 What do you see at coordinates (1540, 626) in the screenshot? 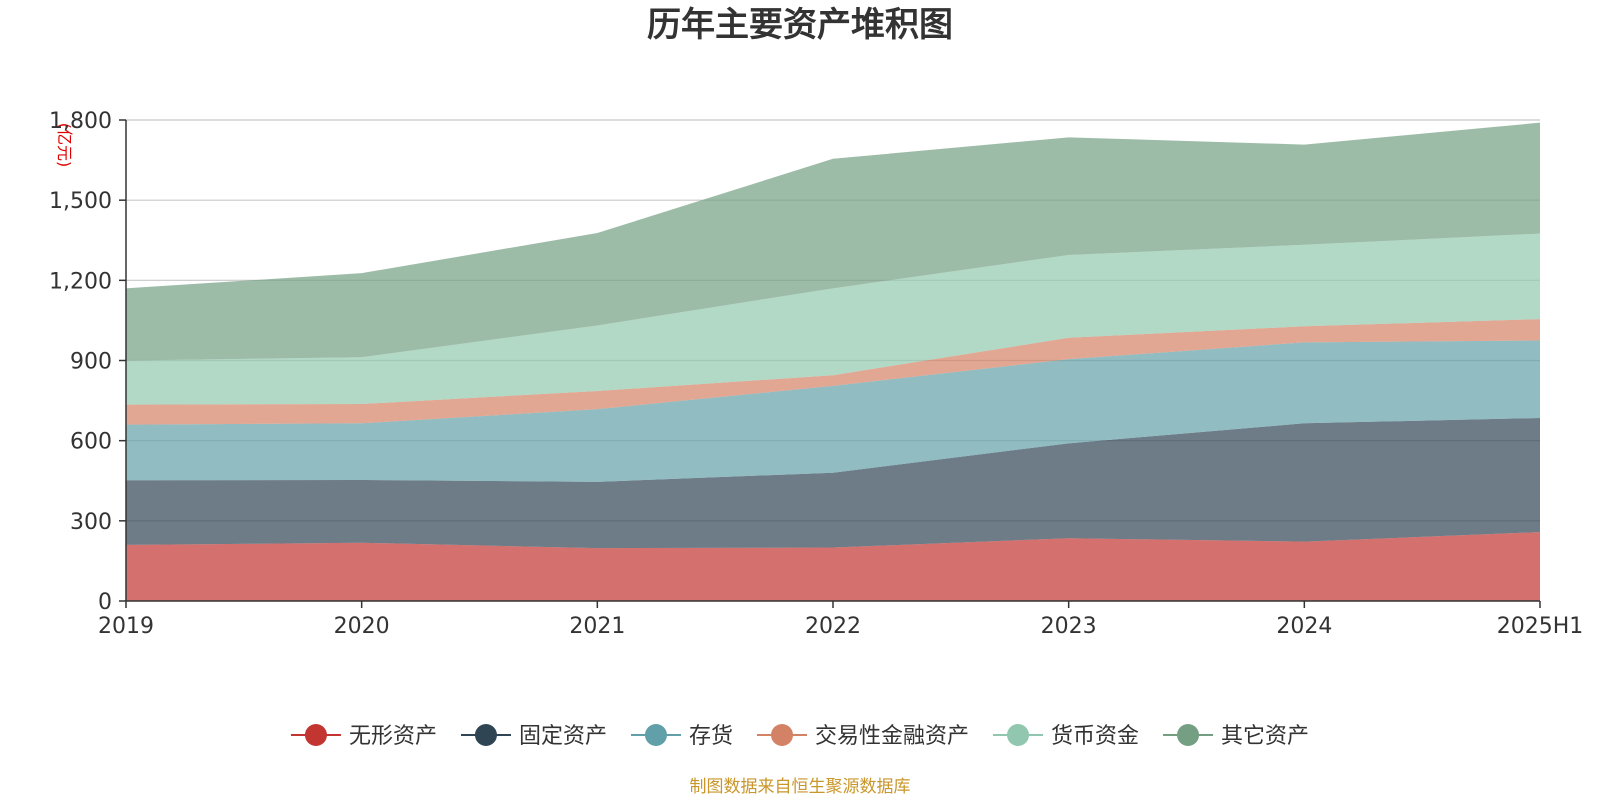
I see `x-tick-label-6: 2025H1` at bounding box center [1540, 626].